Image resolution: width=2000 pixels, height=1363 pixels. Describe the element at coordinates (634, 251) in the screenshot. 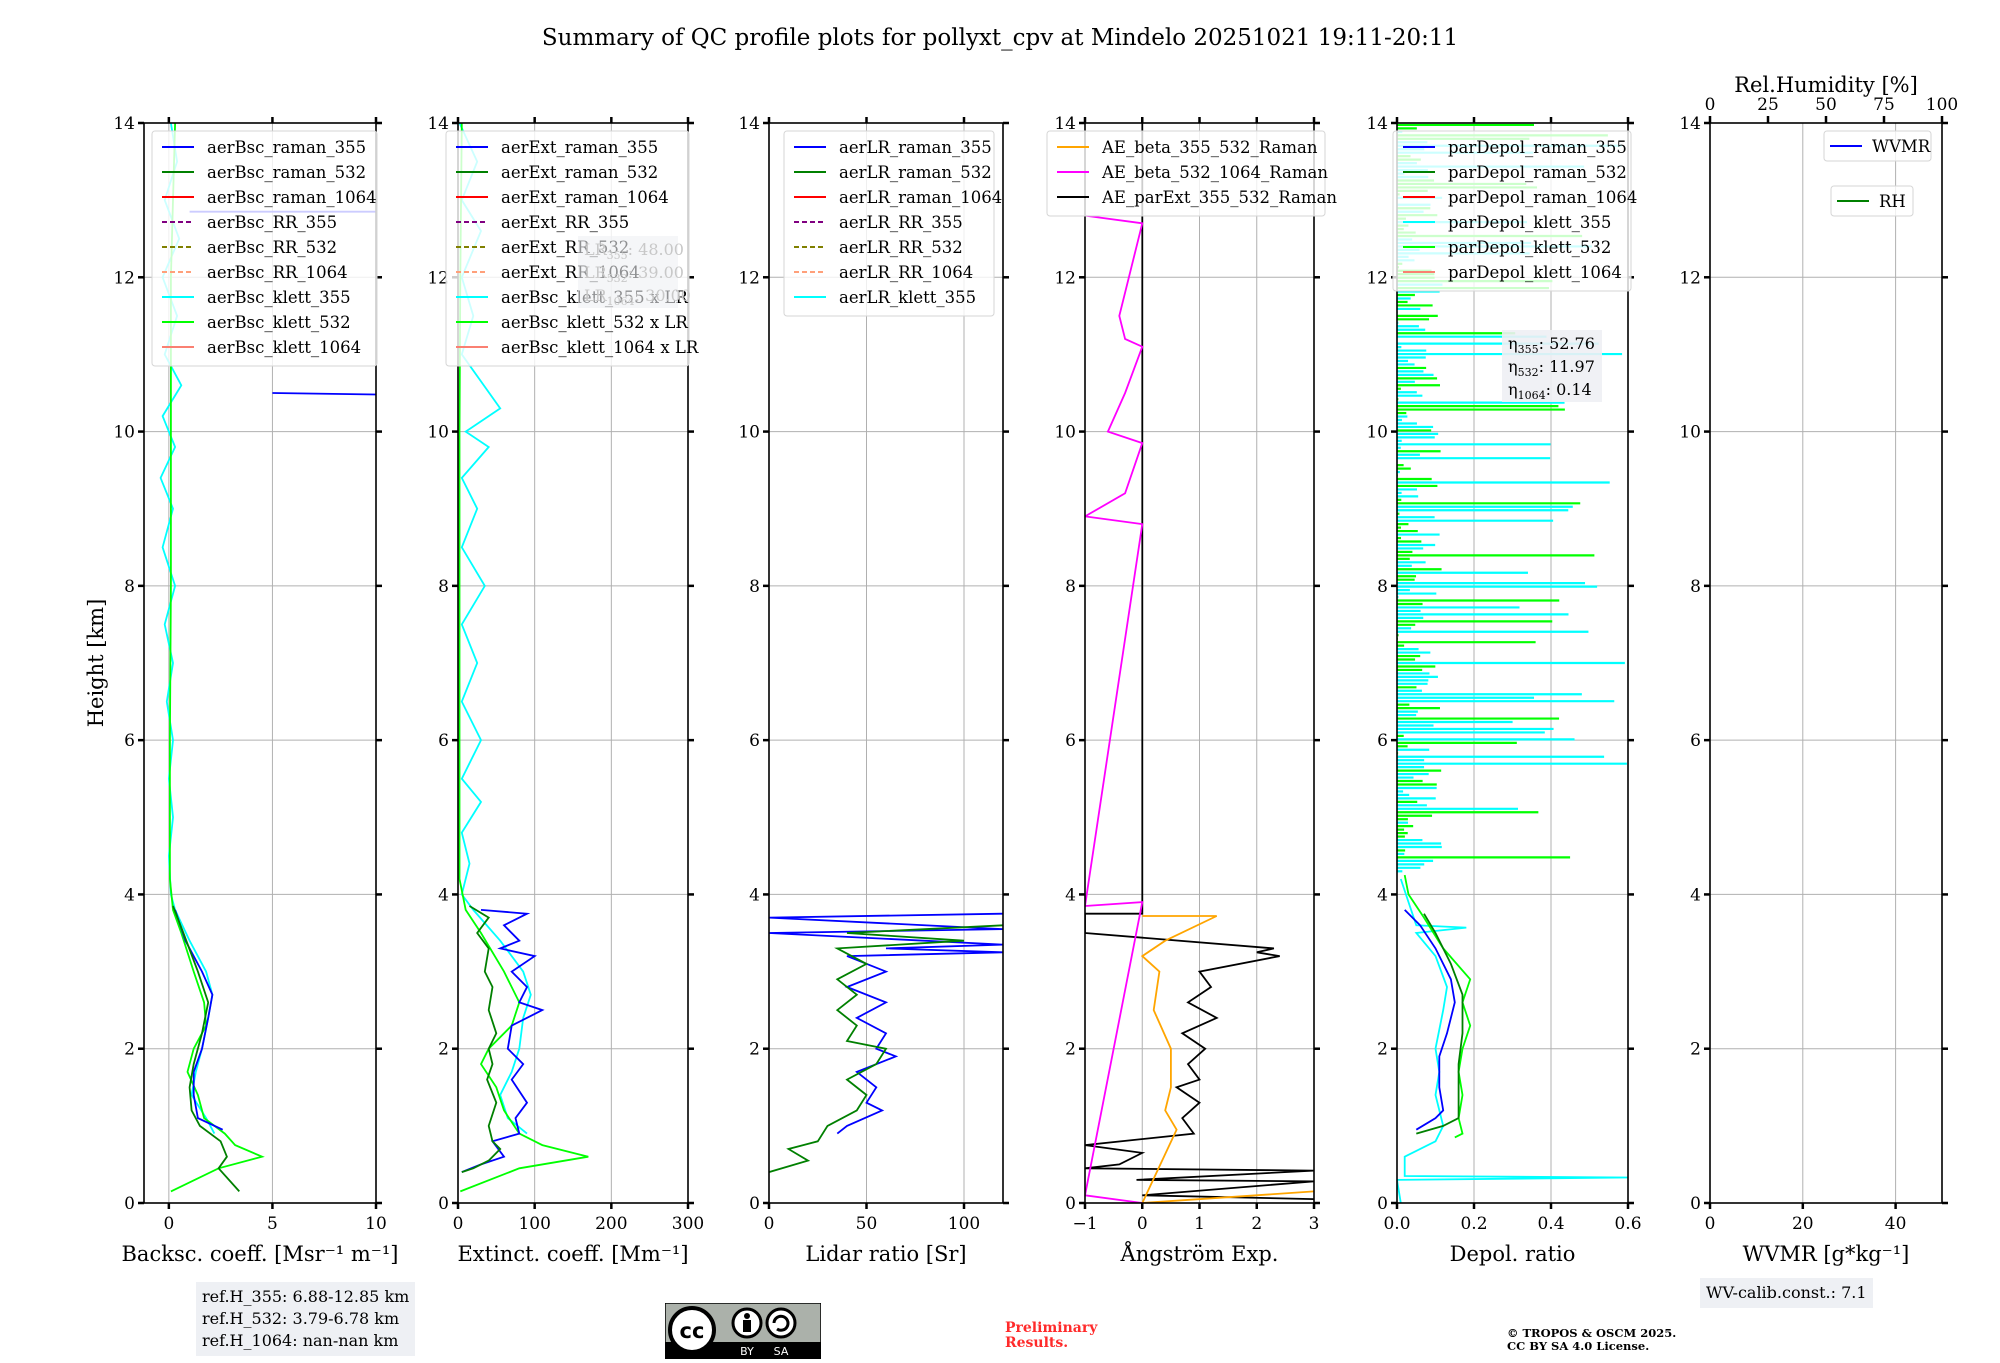

I see `annotation-line: LR355: 48.00` at that location.